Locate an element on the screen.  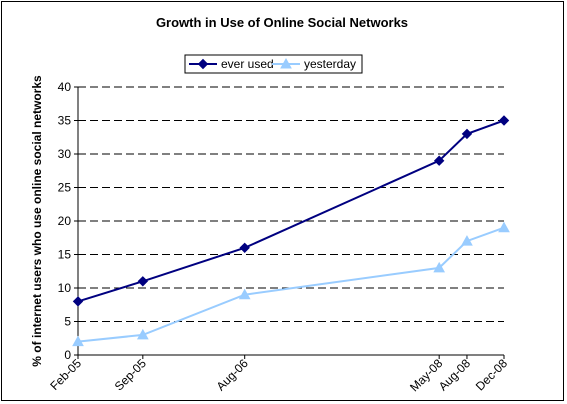
x-tick-label-dec-08: Dec-08 is located at coordinates (491, 374).